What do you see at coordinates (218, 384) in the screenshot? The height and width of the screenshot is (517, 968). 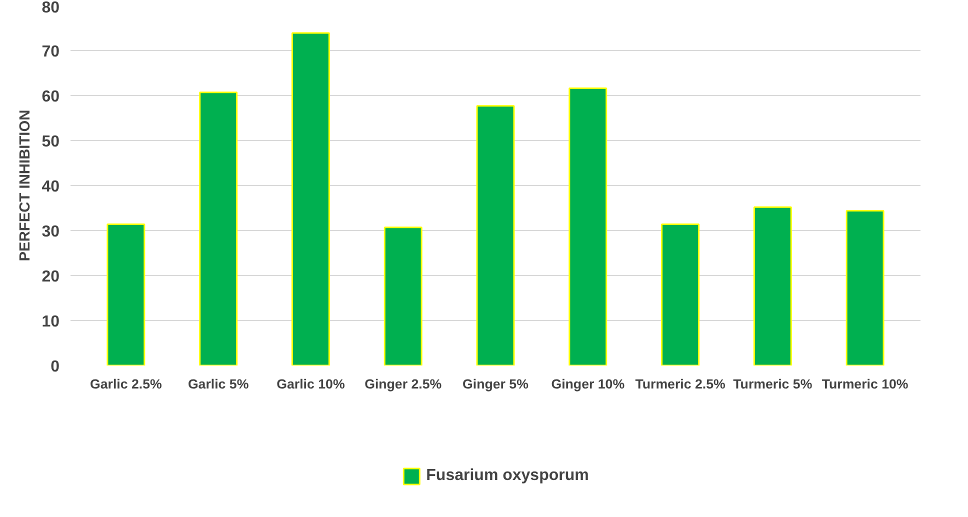 I see `x-tick-label: Garlic 5%` at bounding box center [218, 384].